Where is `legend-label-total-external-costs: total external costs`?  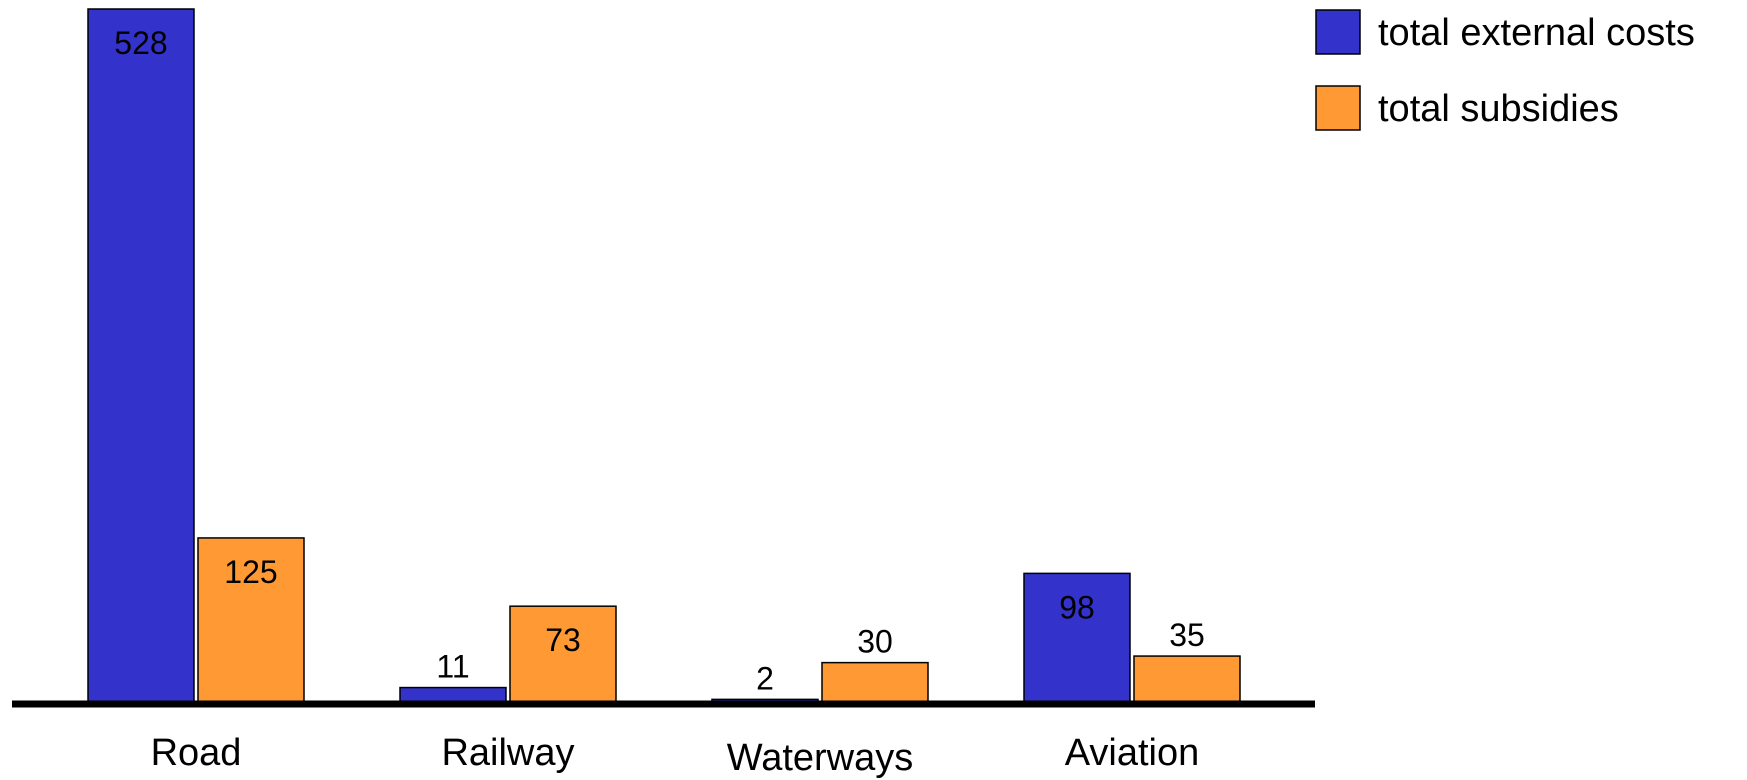
legend-label-total-external-costs: total external costs is located at coordinates (1536, 33).